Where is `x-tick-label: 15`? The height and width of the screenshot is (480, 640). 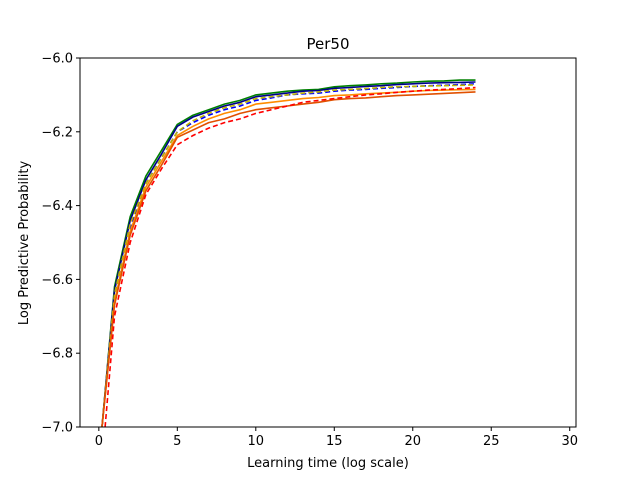 x-tick-label: 15 is located at coordinates (334, 441).